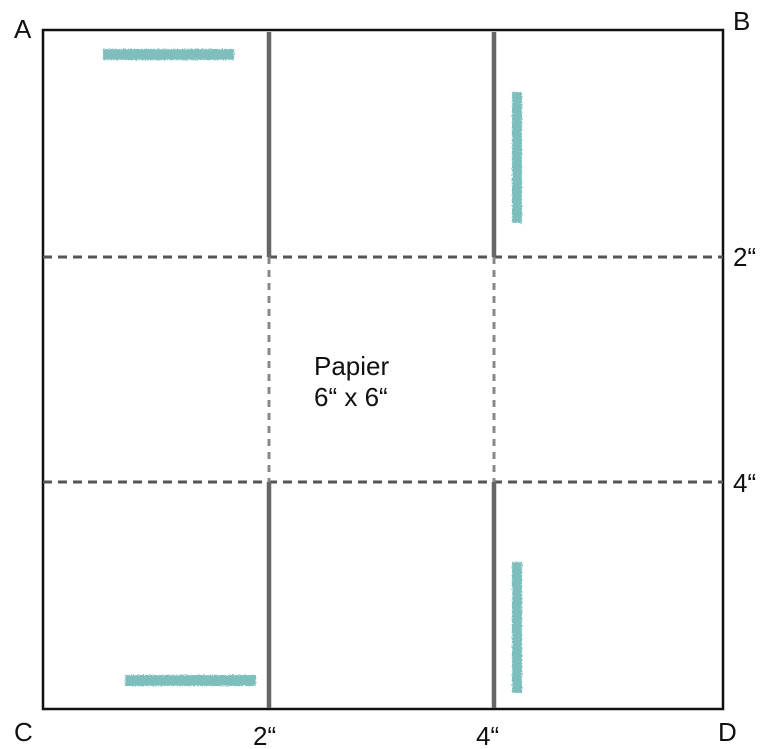 The image size is (765, 749). What do you see at coordinates (744, 483) in the screenshot?
I see `measure-label-right-4: 4“` at bounding box center [744, 483].